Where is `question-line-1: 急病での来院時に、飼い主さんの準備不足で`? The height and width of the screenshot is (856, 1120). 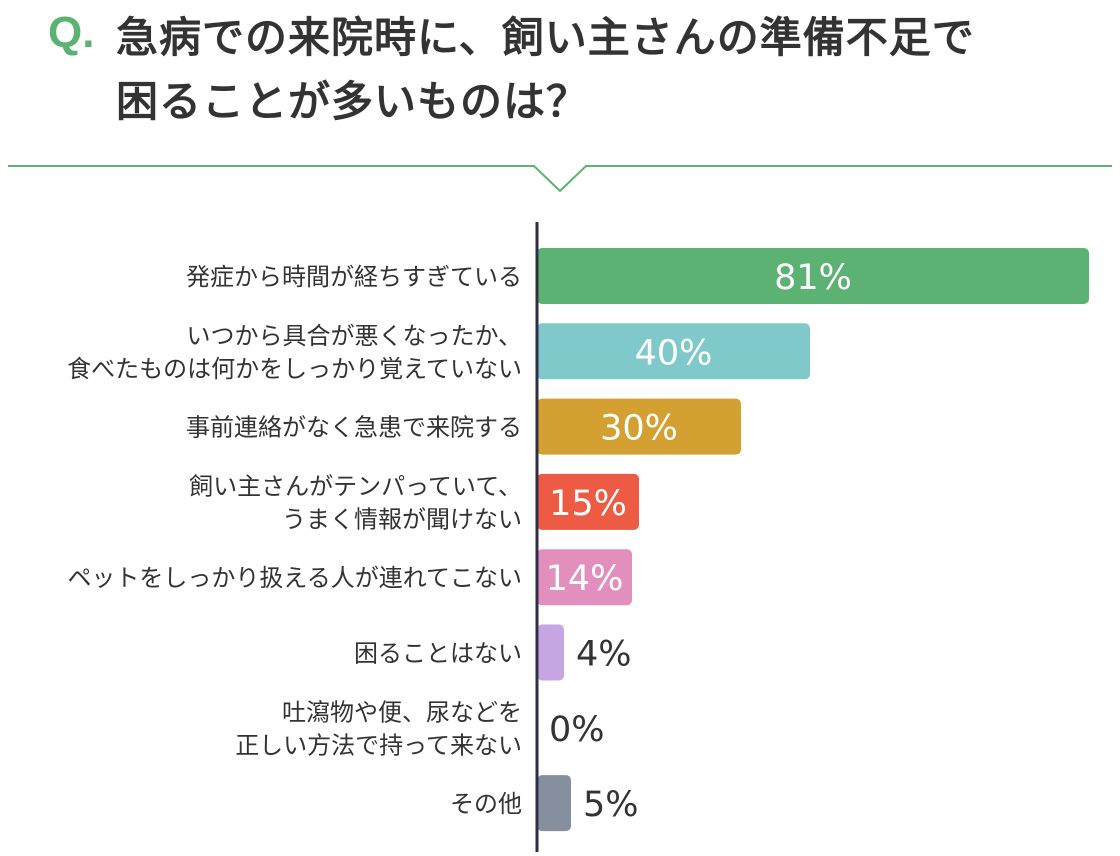
question-line-1: 急病での来院時に、飼い主さんの準備不足で is located at coordinates (545, 37).